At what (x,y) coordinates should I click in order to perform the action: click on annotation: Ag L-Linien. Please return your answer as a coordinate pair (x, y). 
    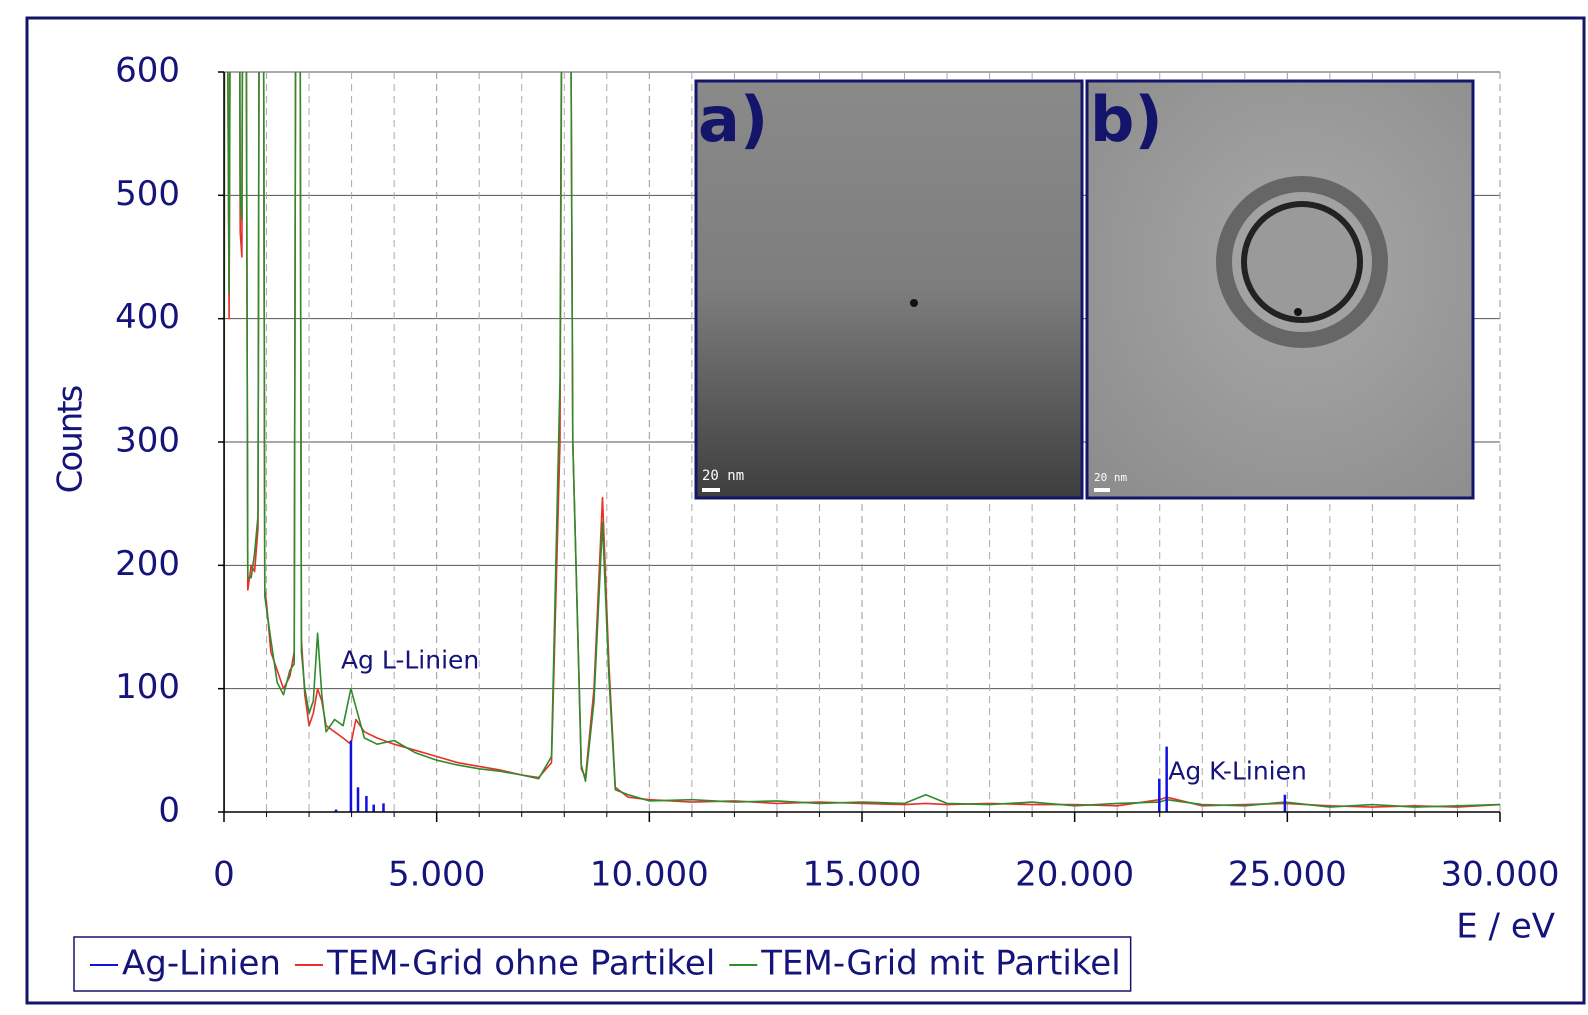
    Looking at the image, I should click on (410, 660).